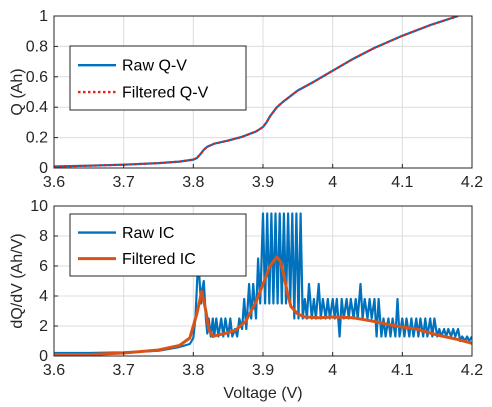 This screenshot has width=492, height=407. Describe the element at coordinates (37, 46) in the screenshot. I see `y-tick-label: 0.8` at that location.